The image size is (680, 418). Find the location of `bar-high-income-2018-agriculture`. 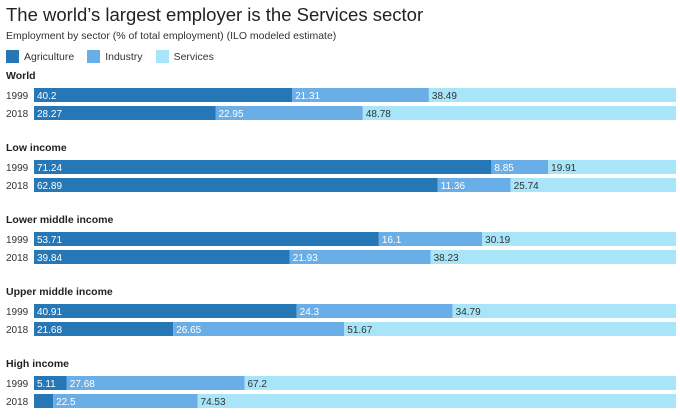

bar-high-income-2018-agriculture is located at coordinates (44, 401).